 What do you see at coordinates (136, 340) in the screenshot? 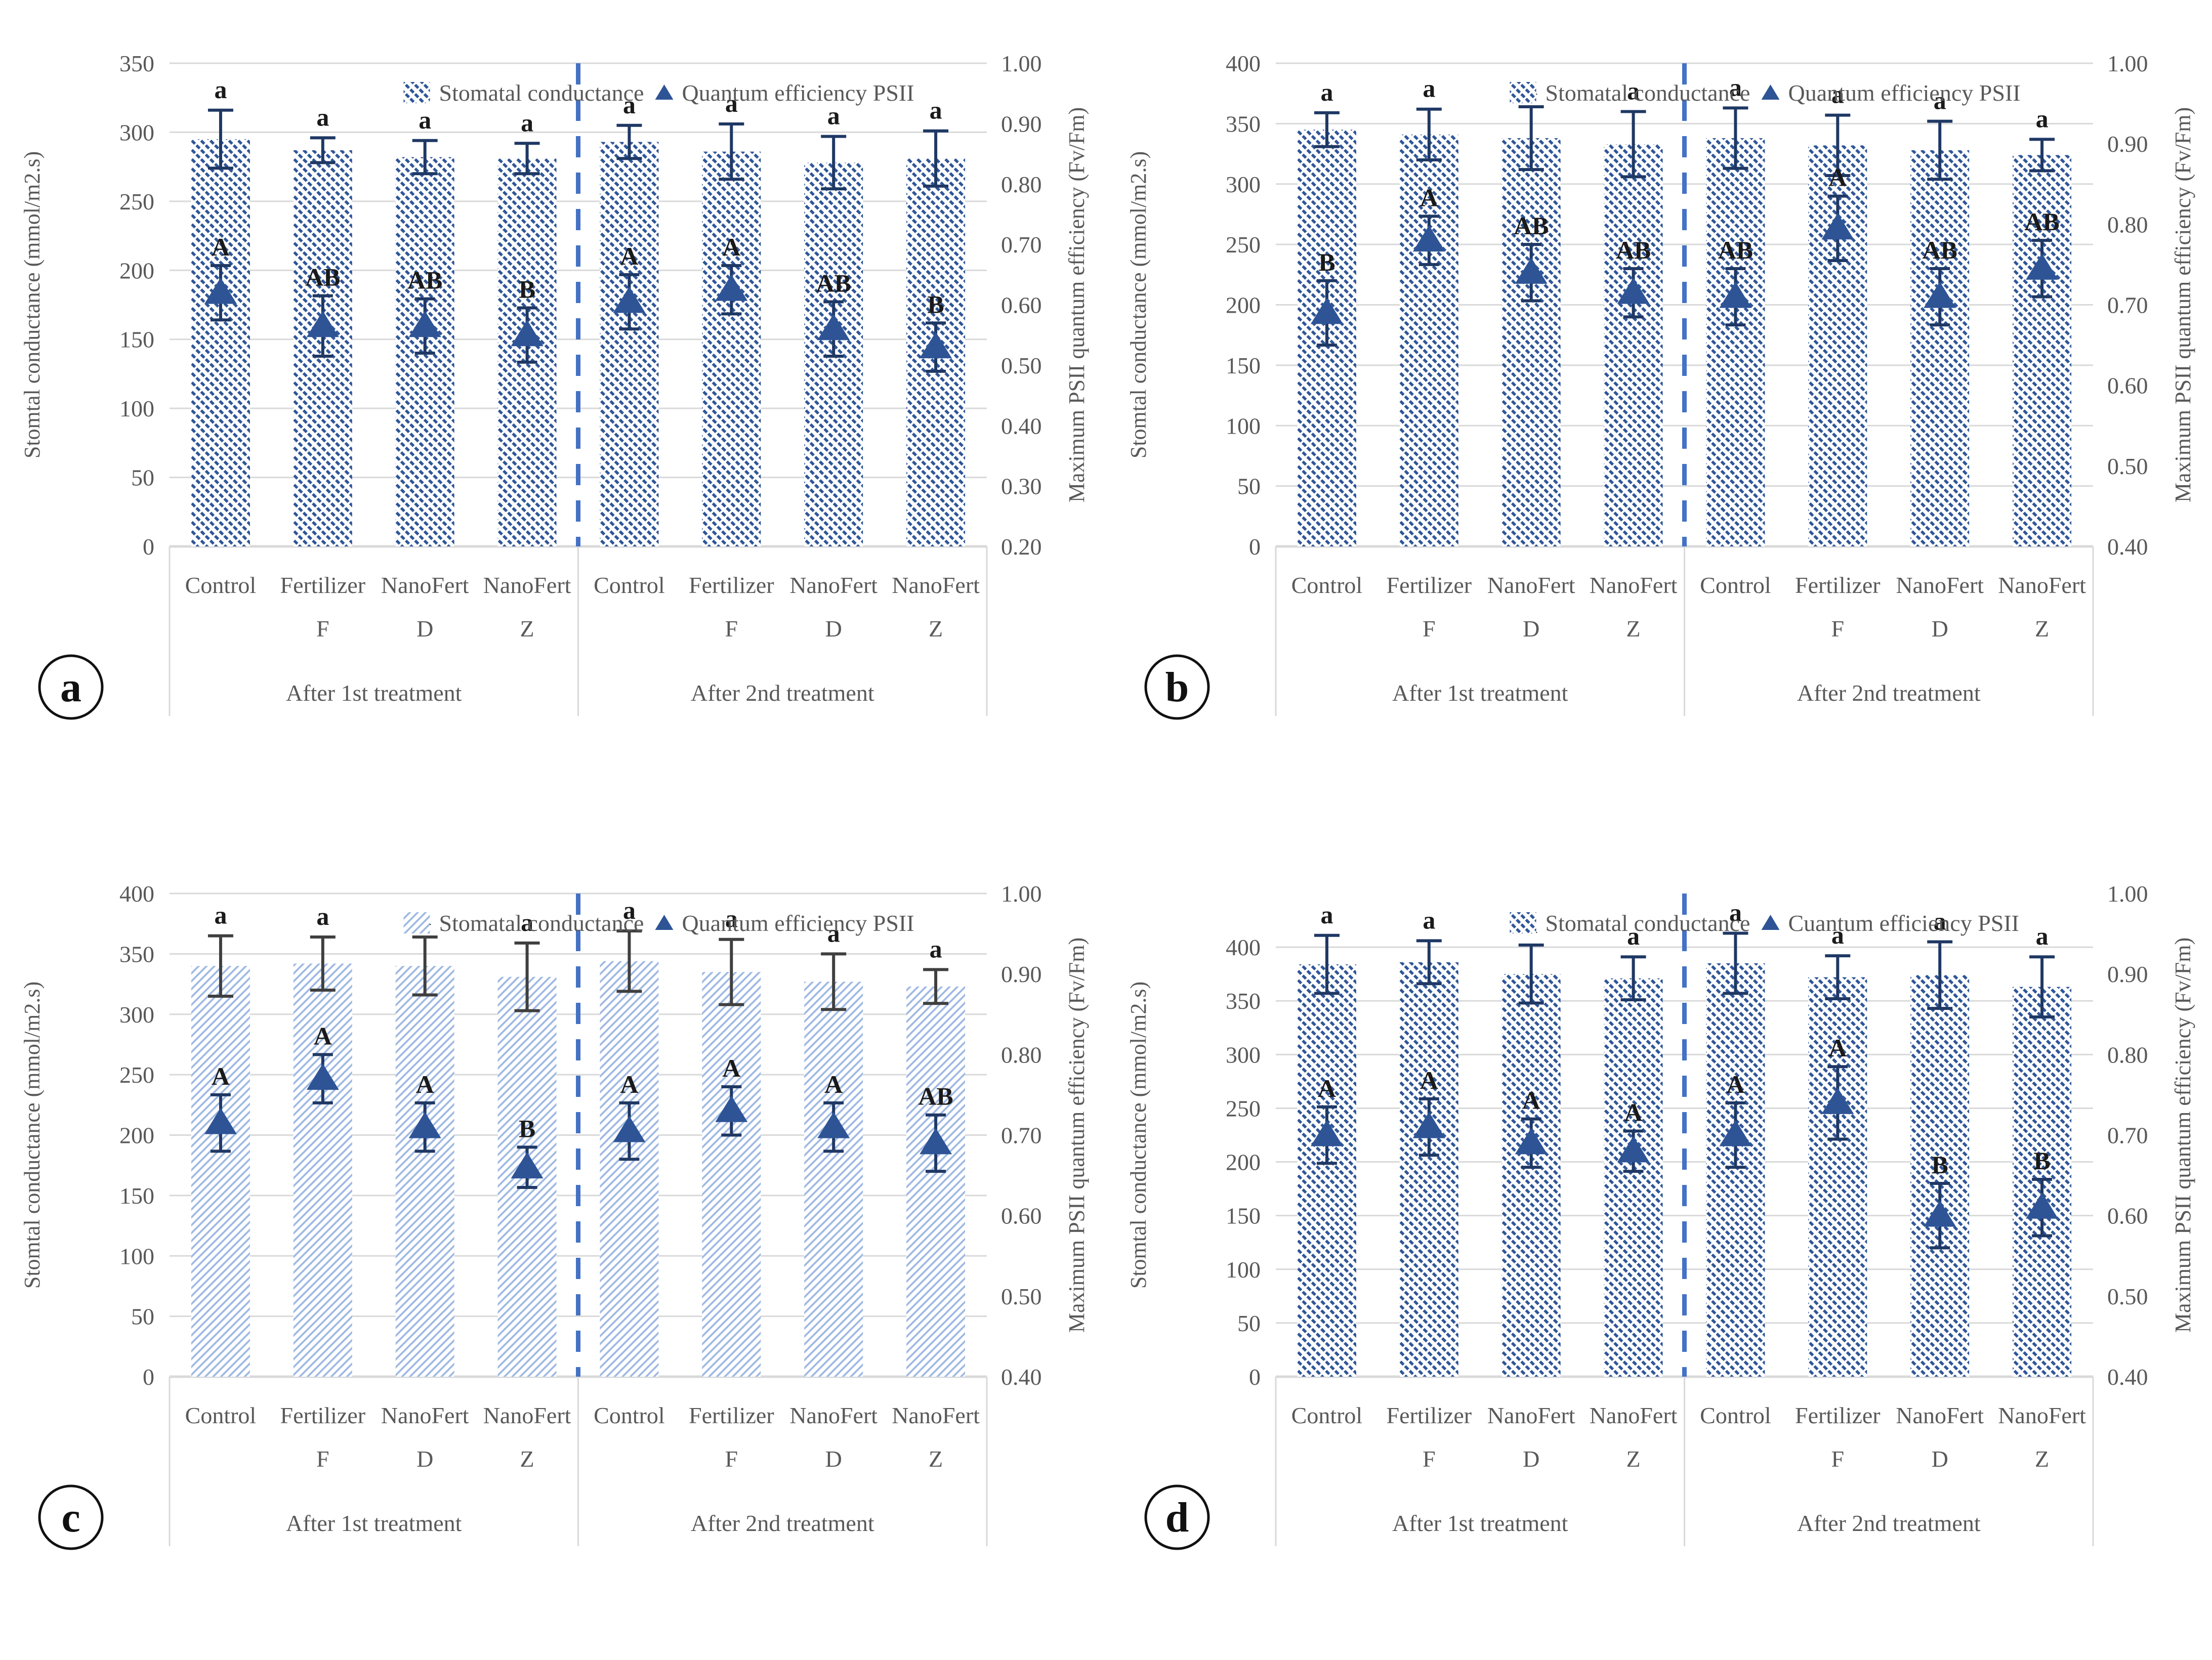
I see `left-axis-tick: 150` at bounding box center [136, 340].